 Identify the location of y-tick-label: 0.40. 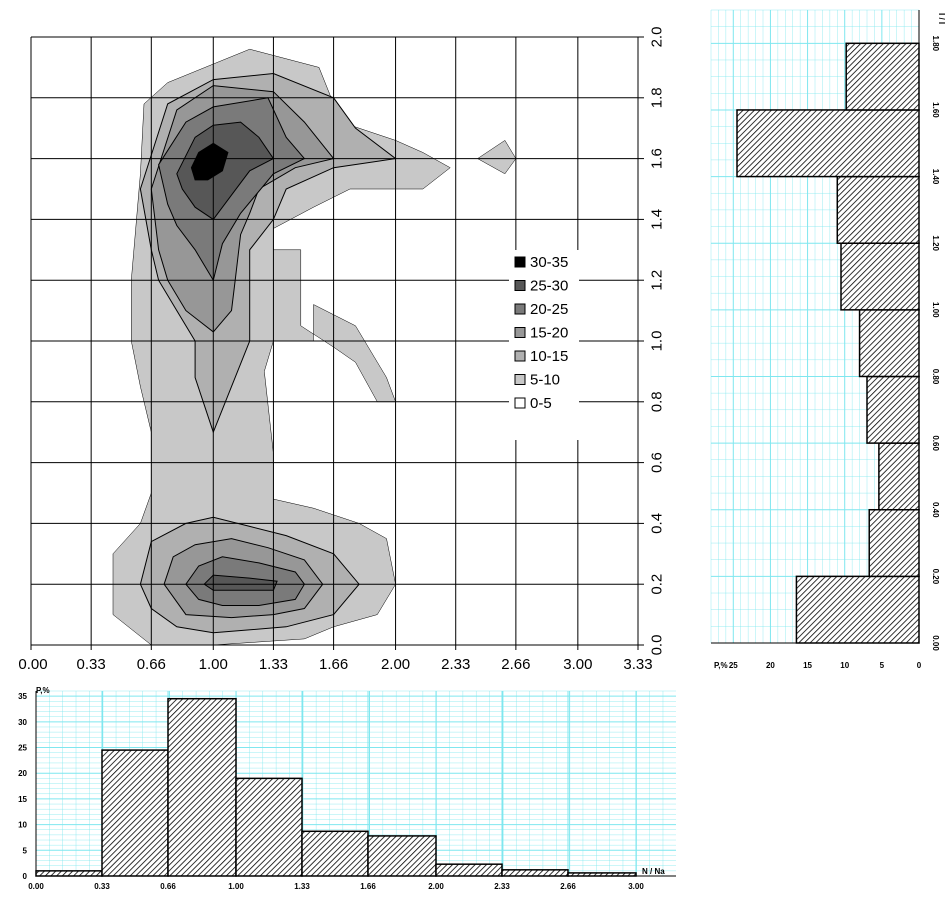
(935, 510).